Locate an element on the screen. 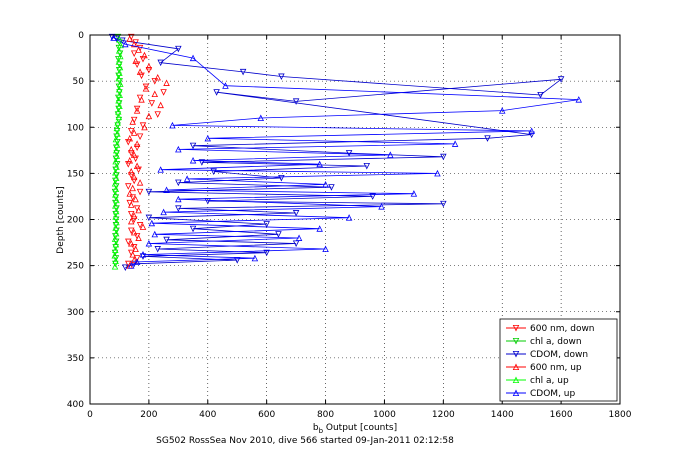  legend-box is located at coordinates (558, 360).